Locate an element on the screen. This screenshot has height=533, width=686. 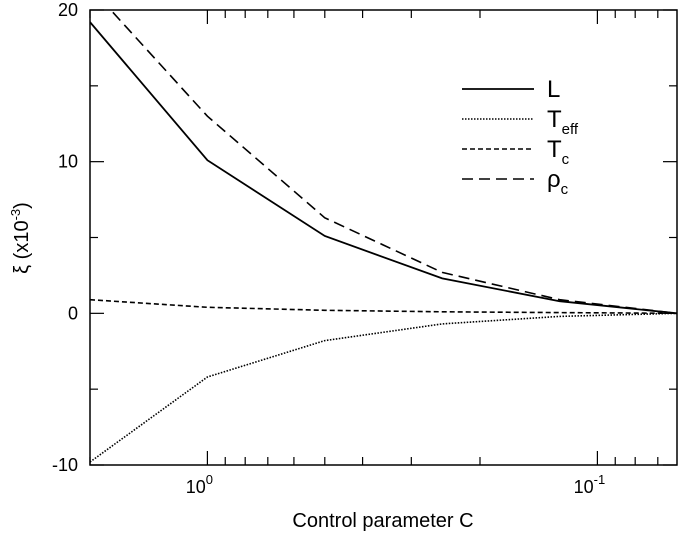
x-axis-title: Control parameter C is located at coordinates (382, 521).